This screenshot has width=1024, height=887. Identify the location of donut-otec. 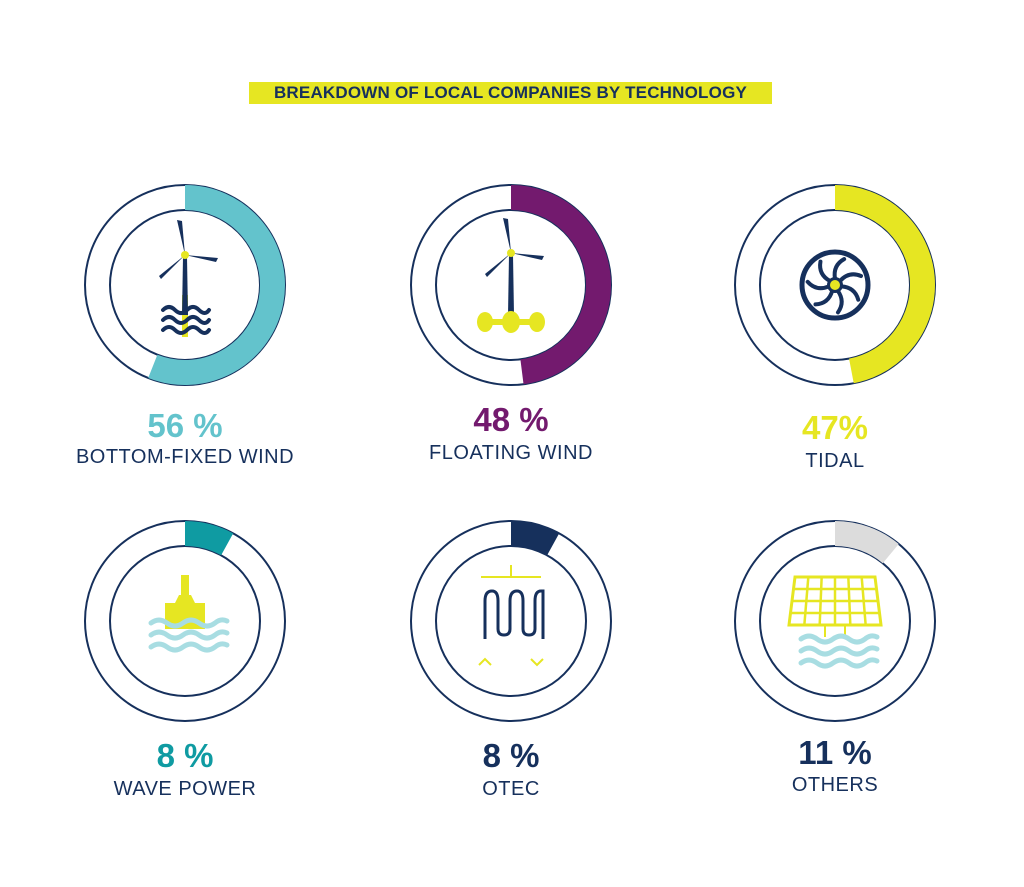
(511, 621).